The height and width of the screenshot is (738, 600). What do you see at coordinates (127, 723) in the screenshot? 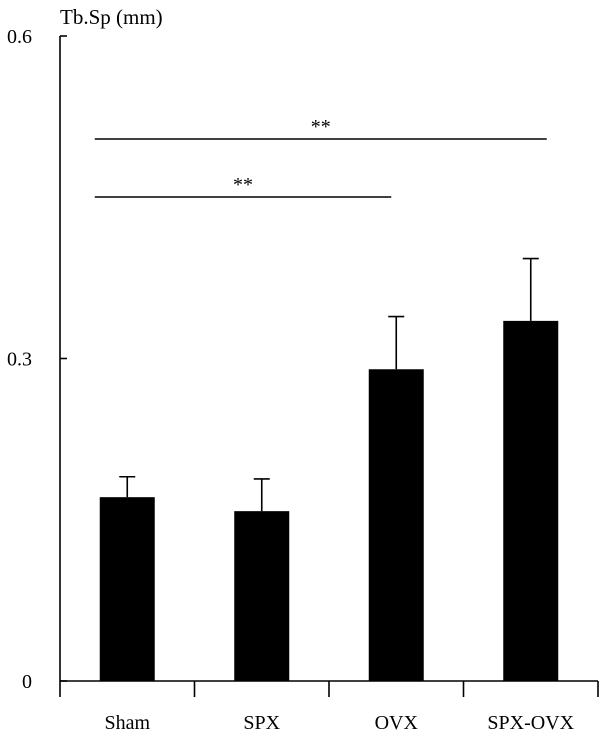
I see `x-tick-label: Sham` at bounding box center [127, 723].